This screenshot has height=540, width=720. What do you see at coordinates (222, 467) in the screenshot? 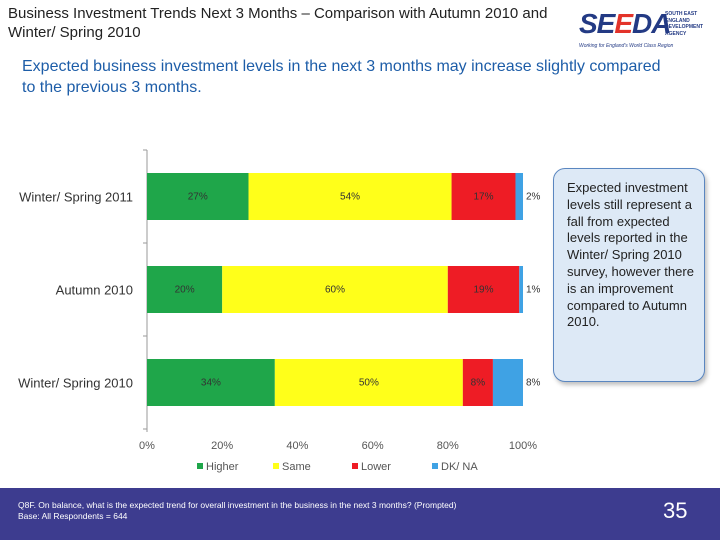
I see `legend-label: Higher` at bounding box center [222, 467].